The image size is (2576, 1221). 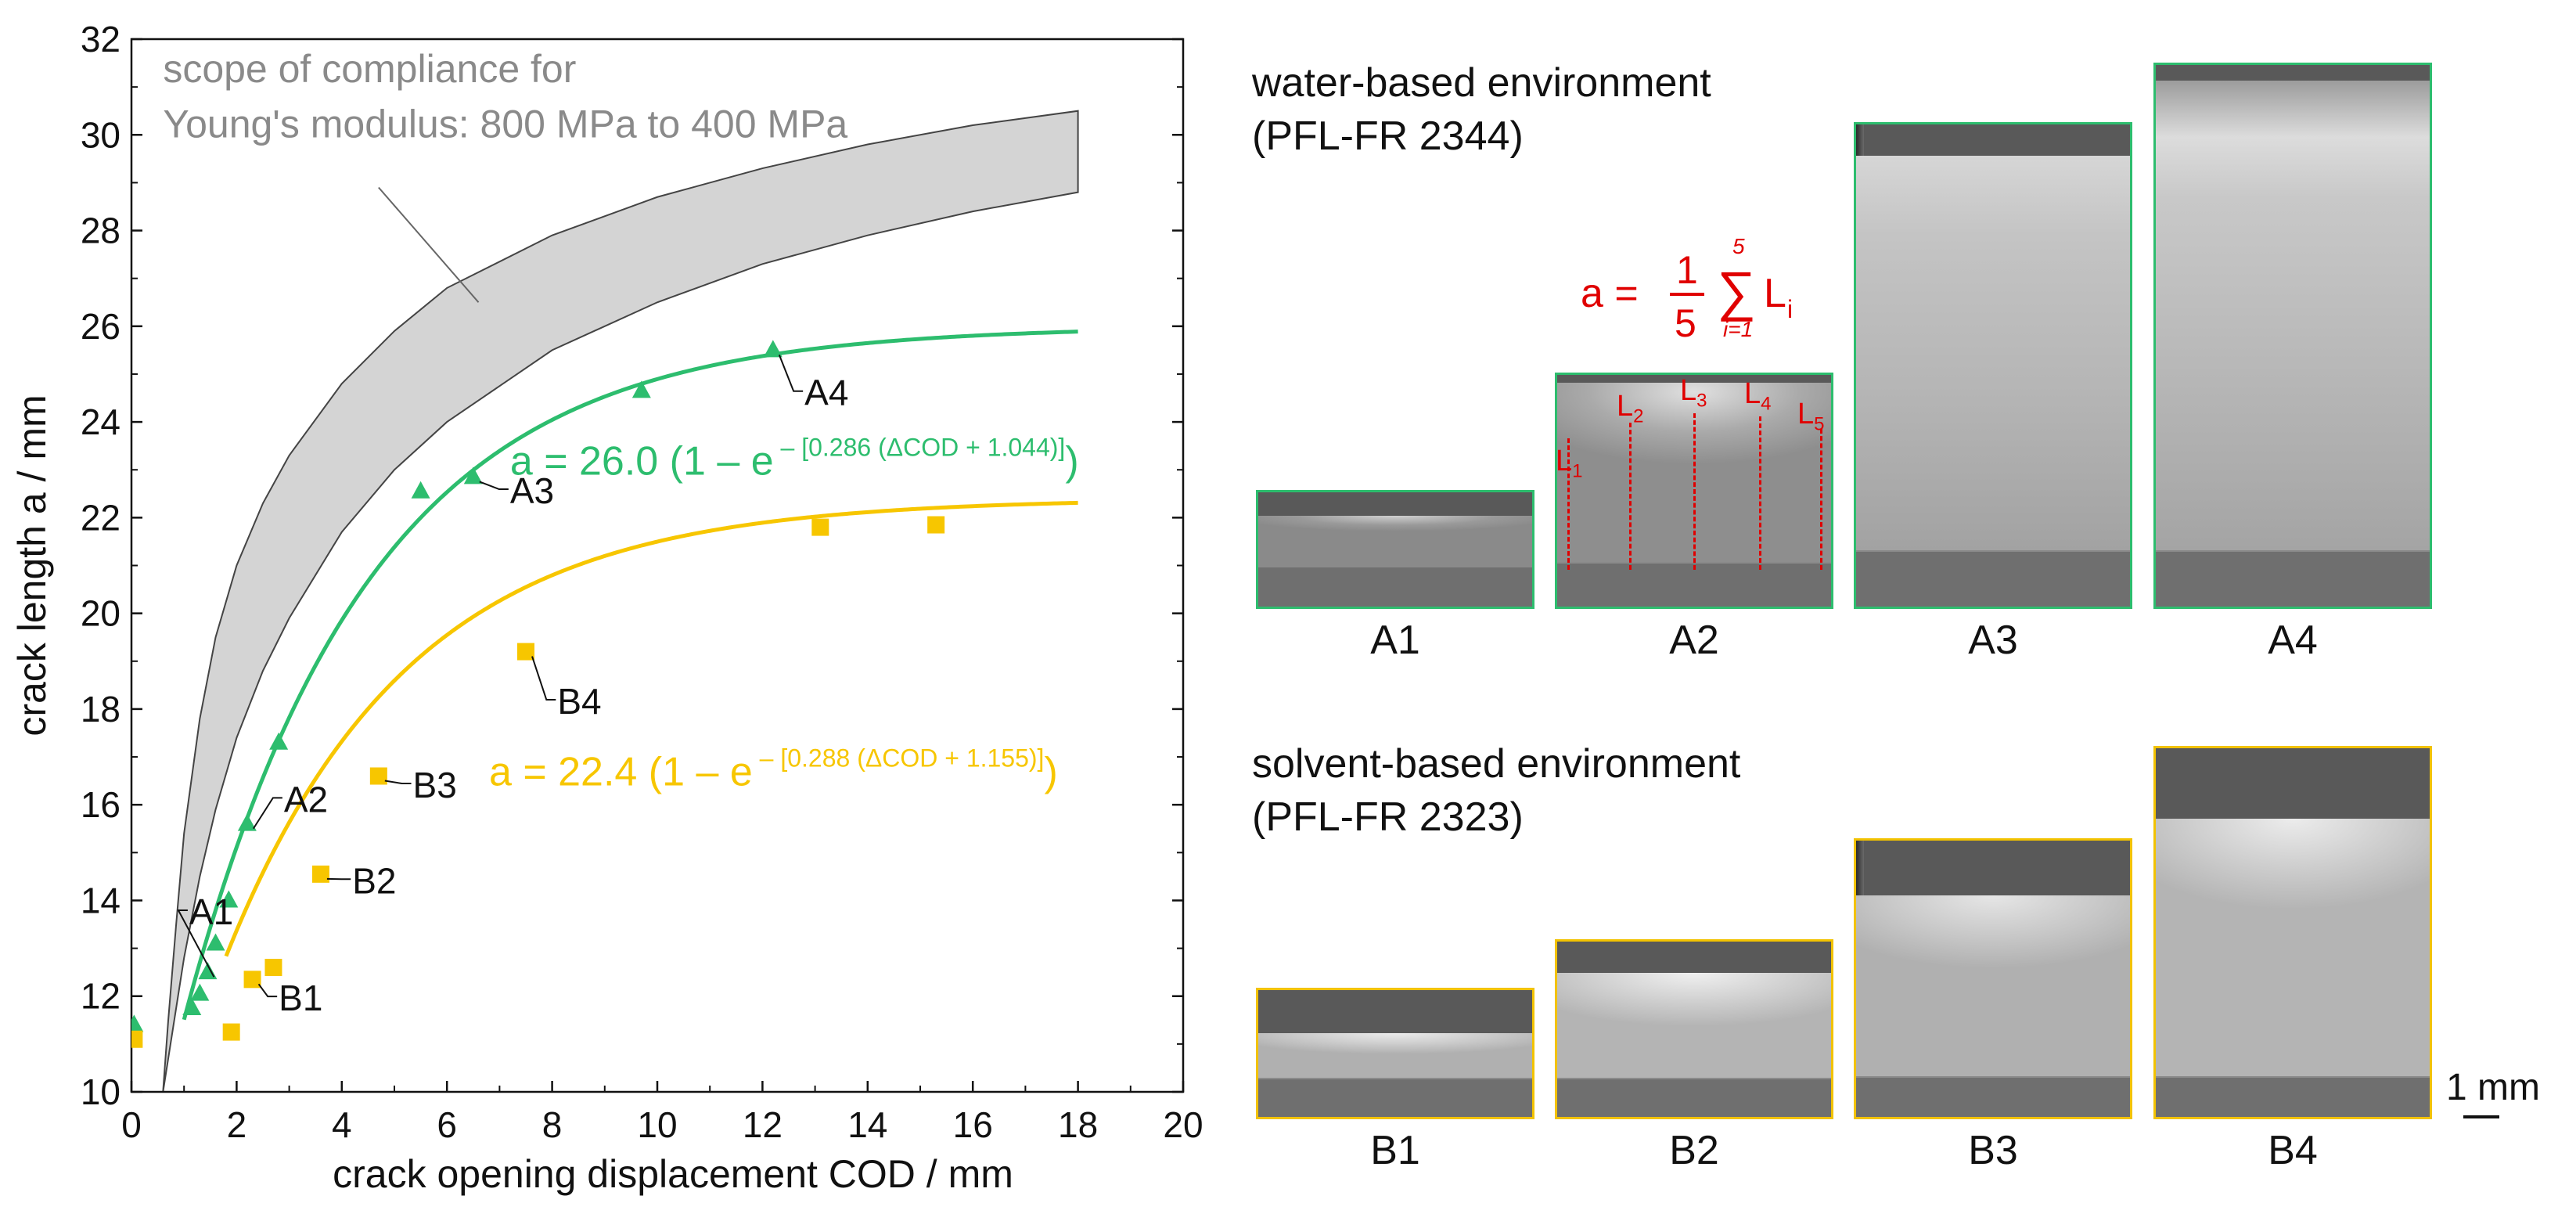 What do you see at coordinates (532, 490) in the screenshot?
I see `point-label-a3: A3` at bounding box center [532, 490].